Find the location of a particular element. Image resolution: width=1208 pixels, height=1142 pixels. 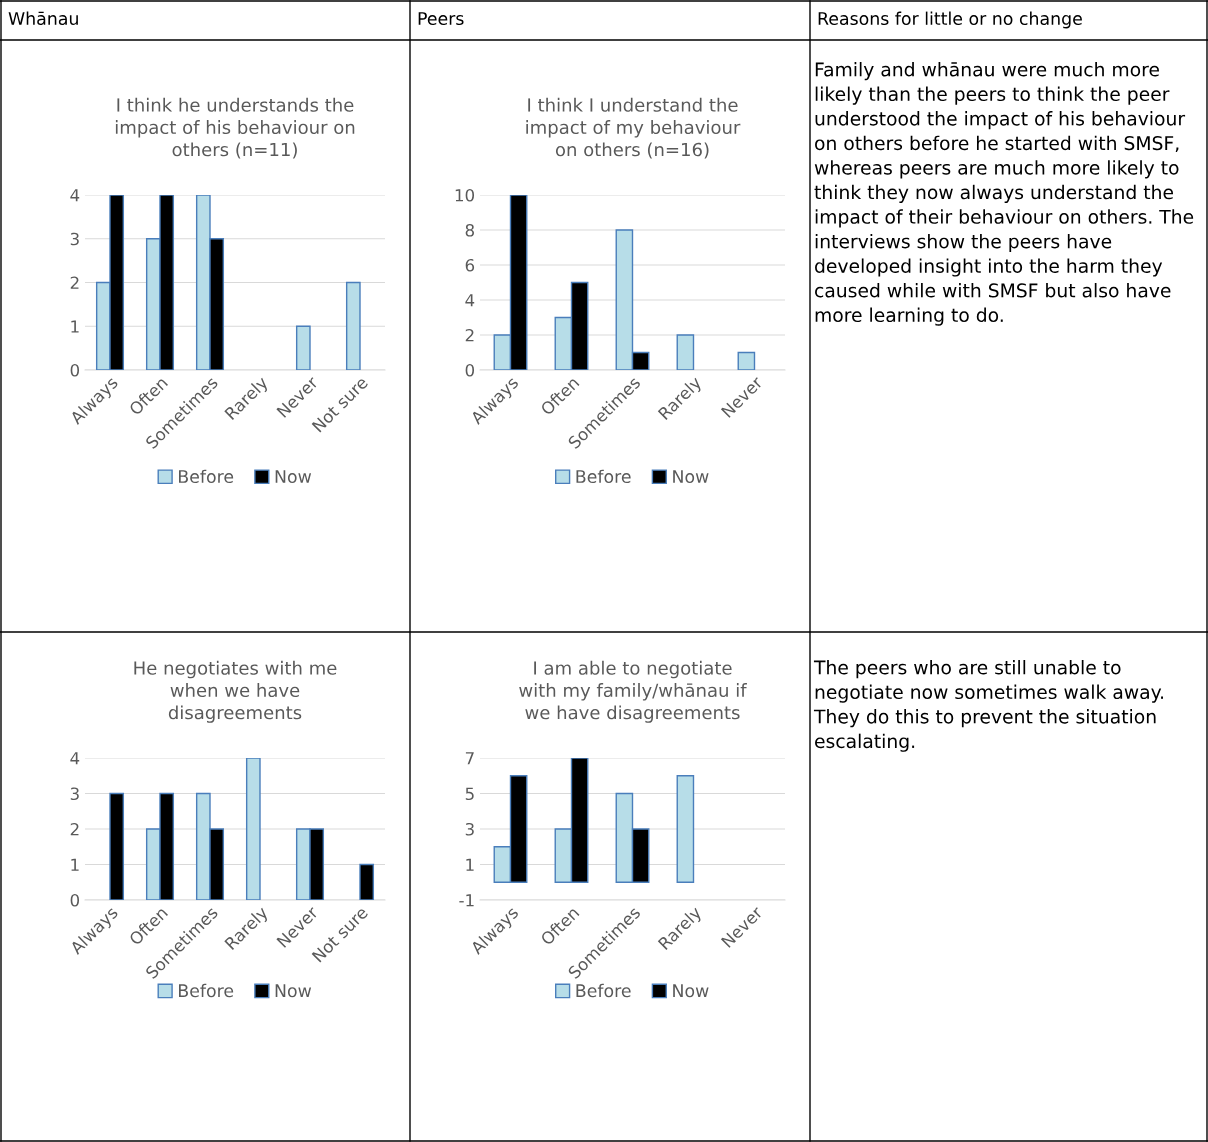

text: Reasons for little or no change is located at coordinates (950, 20).